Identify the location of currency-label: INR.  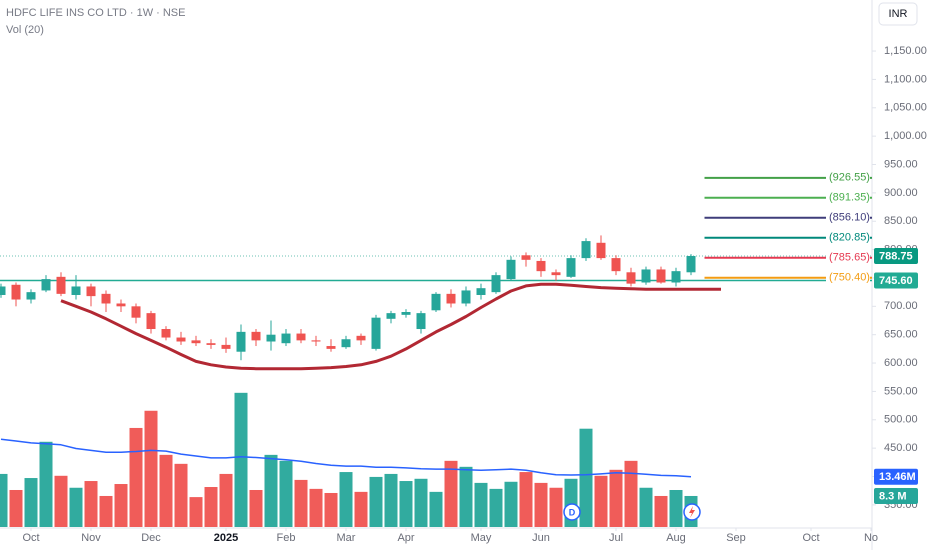
(898, 14).